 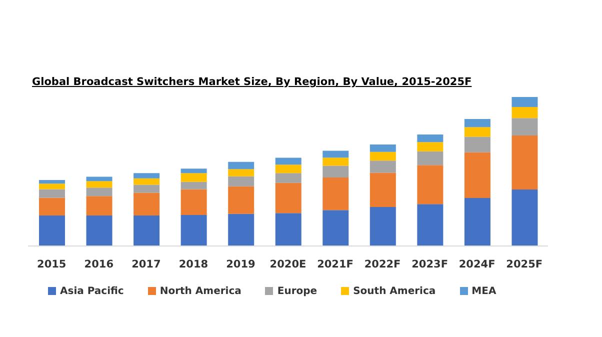 I want to click on x-tick-label: 2016, so click(x=99, y=264).